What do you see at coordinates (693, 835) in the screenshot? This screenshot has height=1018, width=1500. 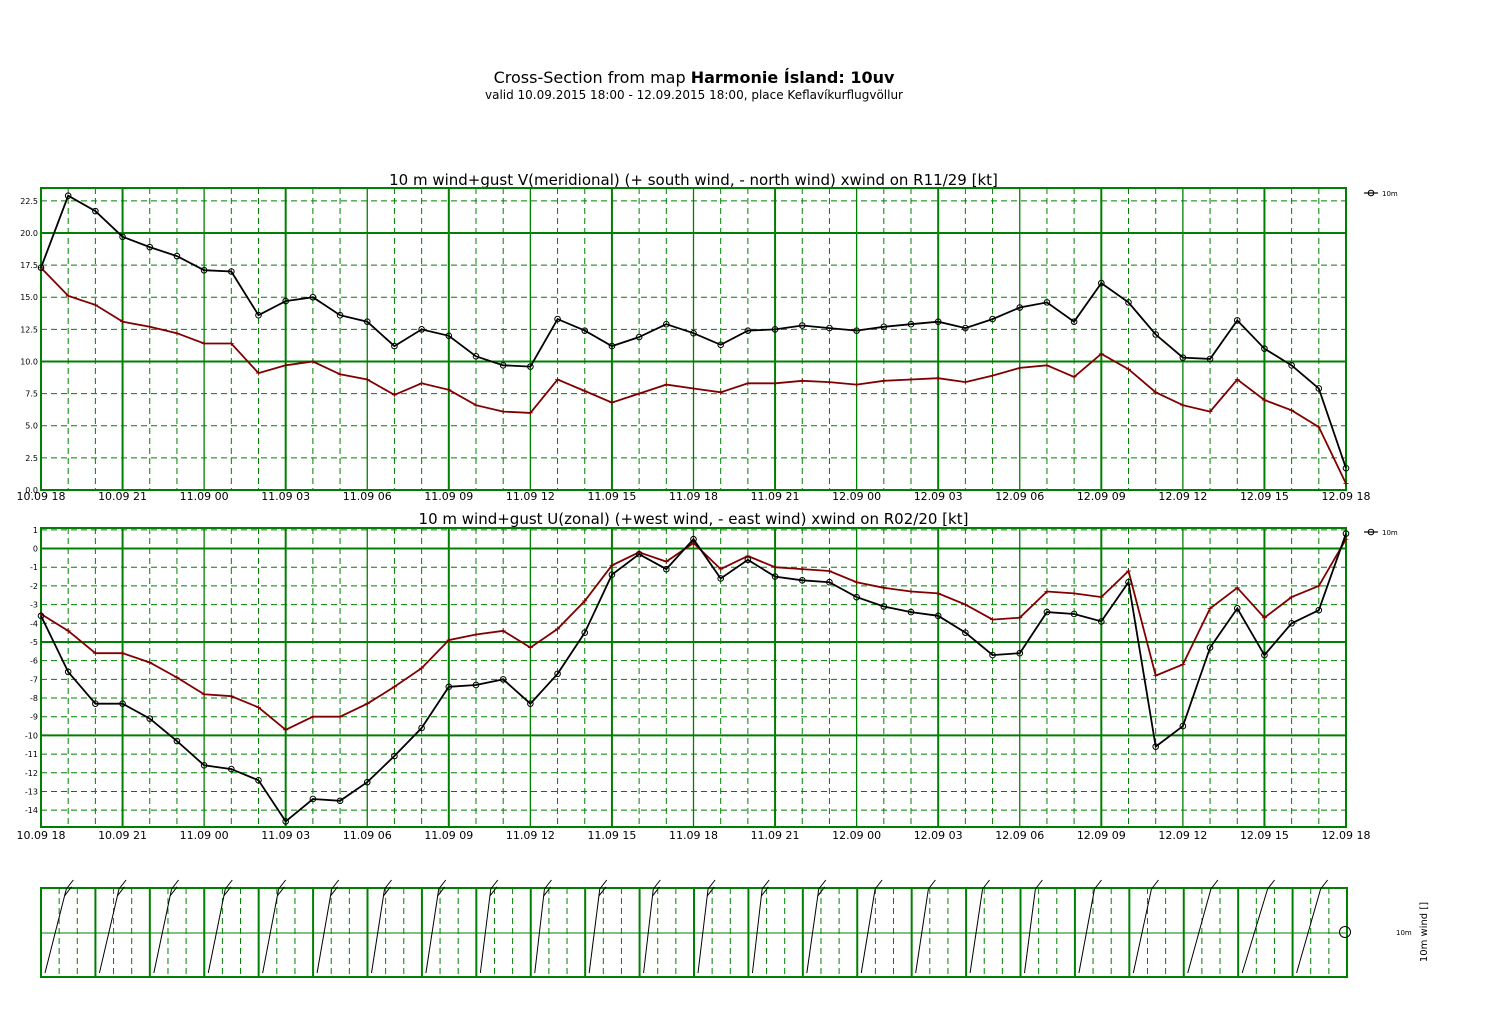 I see `x-tick-label: 11.09 18` at bounding box center [693, 835].